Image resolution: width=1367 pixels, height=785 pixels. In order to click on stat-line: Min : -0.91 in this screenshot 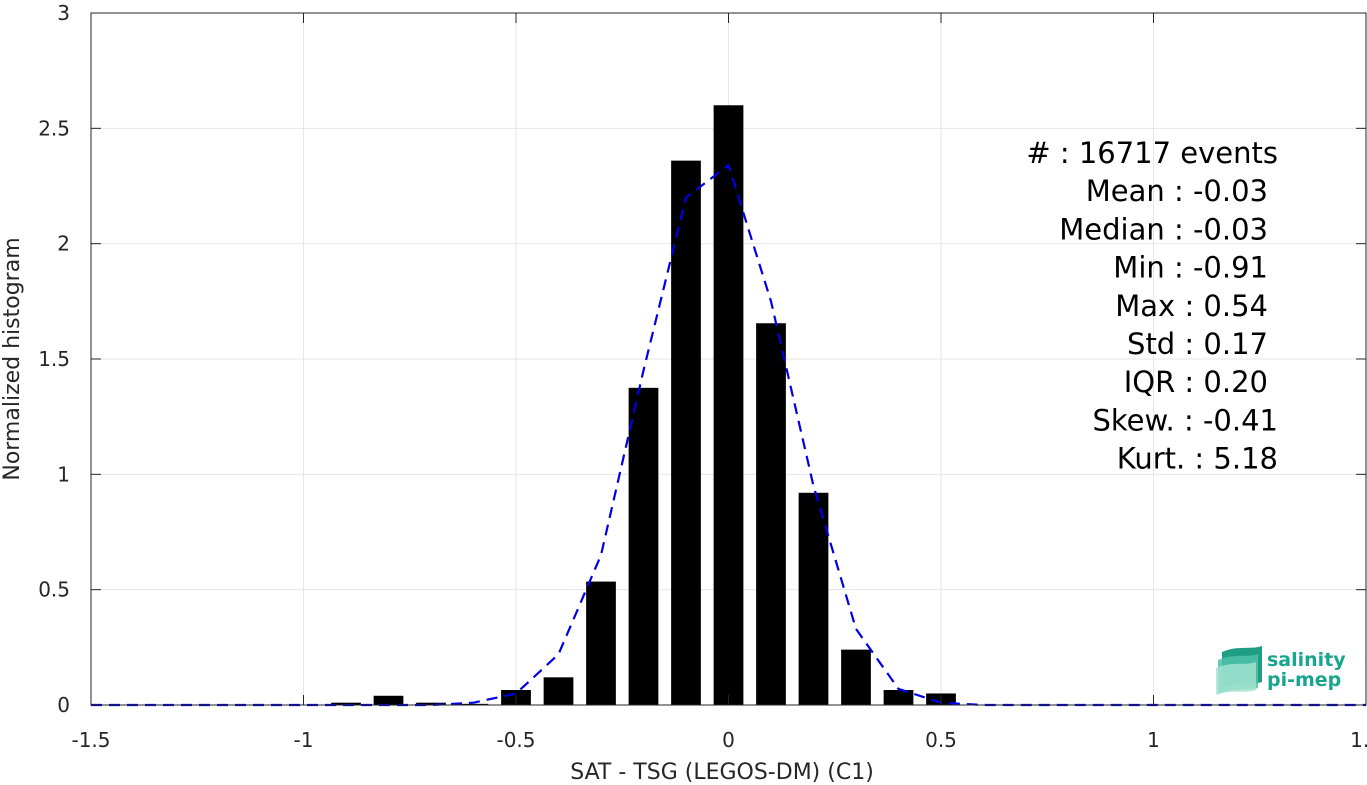, I will do `click(1190, 268)`.